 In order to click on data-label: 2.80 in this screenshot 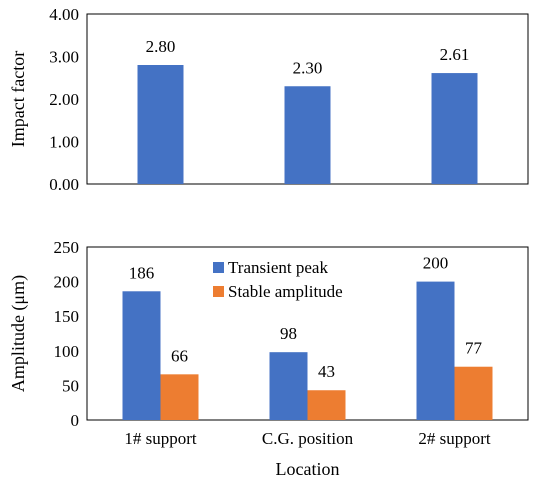, I will do `click(161, 46)`.